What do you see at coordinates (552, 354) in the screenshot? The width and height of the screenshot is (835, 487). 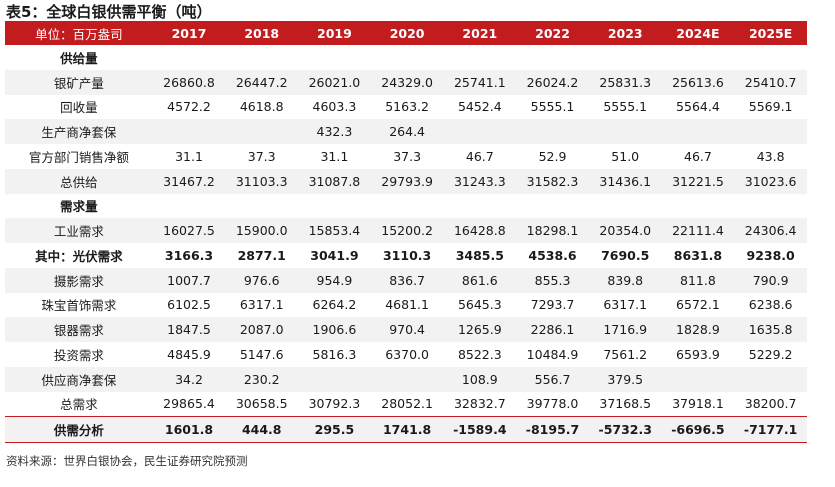 I see `value-cell: 10484.9` at bounding box center [552, 354].